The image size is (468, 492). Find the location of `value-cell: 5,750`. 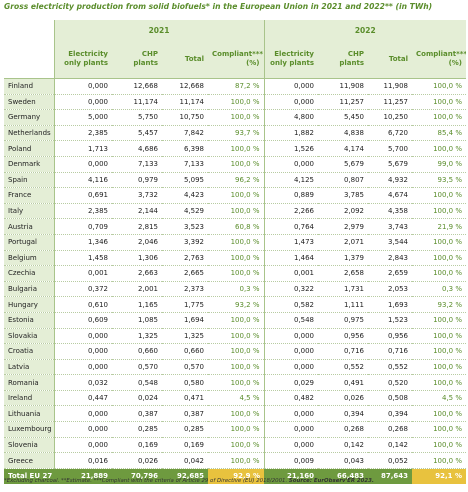

value-cell: 5,750 is located at coordinates (137, 117).